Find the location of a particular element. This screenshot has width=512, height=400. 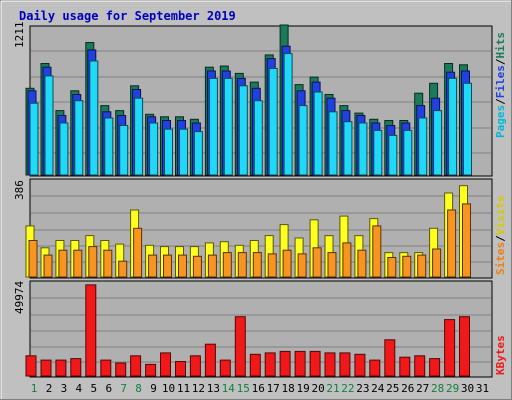

x-tick-label-26: 26 is located at coordinates (407, 388).